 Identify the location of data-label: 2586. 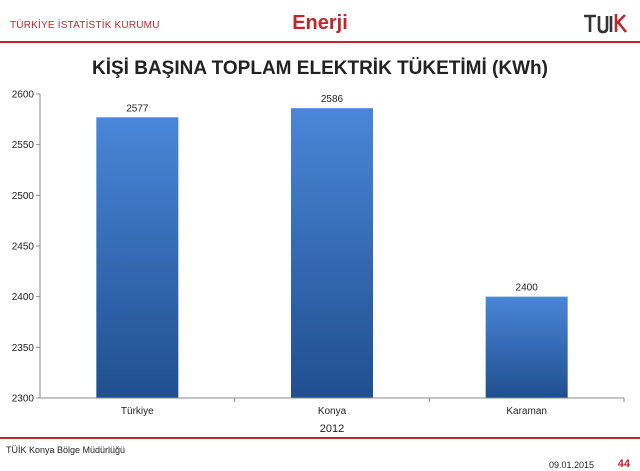
(332, 99).